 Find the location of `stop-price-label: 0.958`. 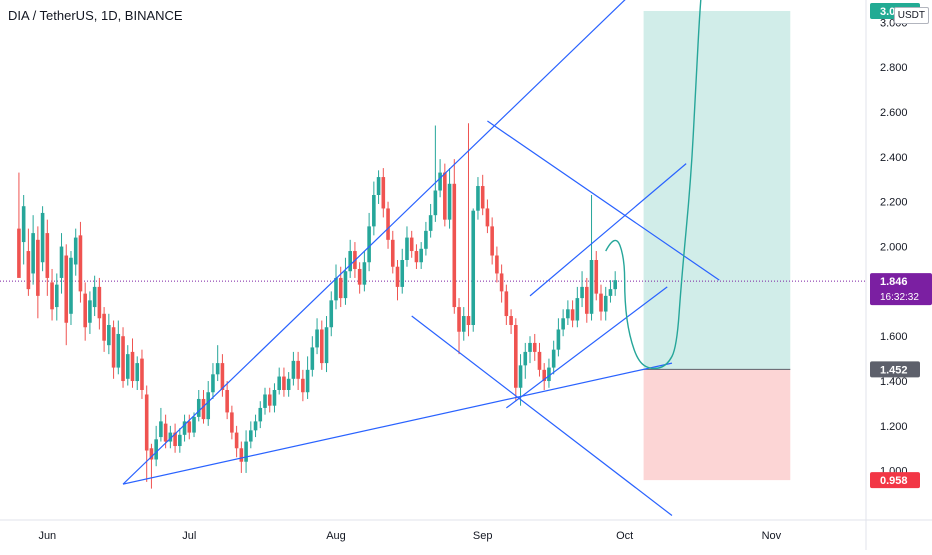

stop-price-label: 0.958 is located at coordinates (894, 481).